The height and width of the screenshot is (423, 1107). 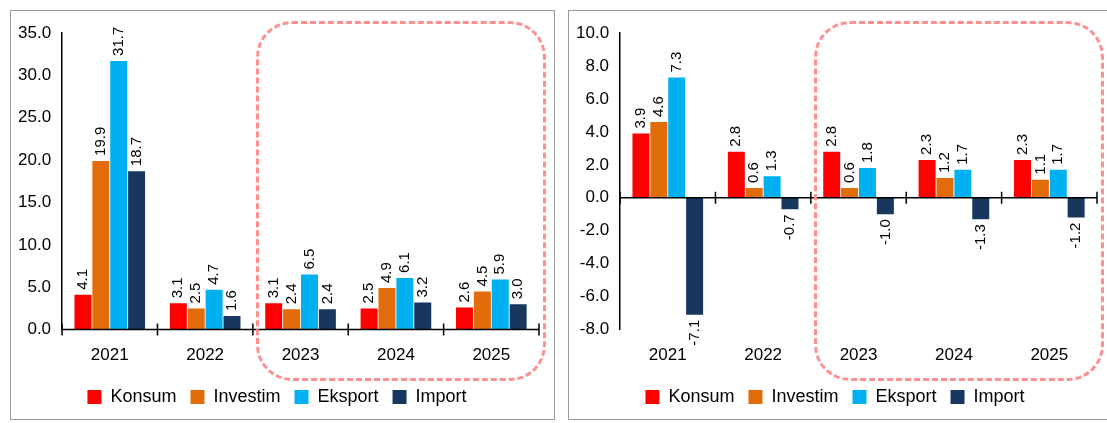 What do you see at coordinates (594, 329) in the screenshot?
I see `y-tick-label: -8.0` at bounding box center [594, 329].